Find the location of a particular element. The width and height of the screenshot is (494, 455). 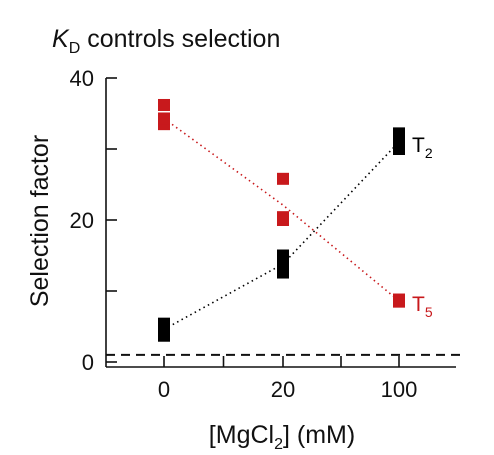

y-ticks: 0 20 40 is located at coordinates (93, 220).